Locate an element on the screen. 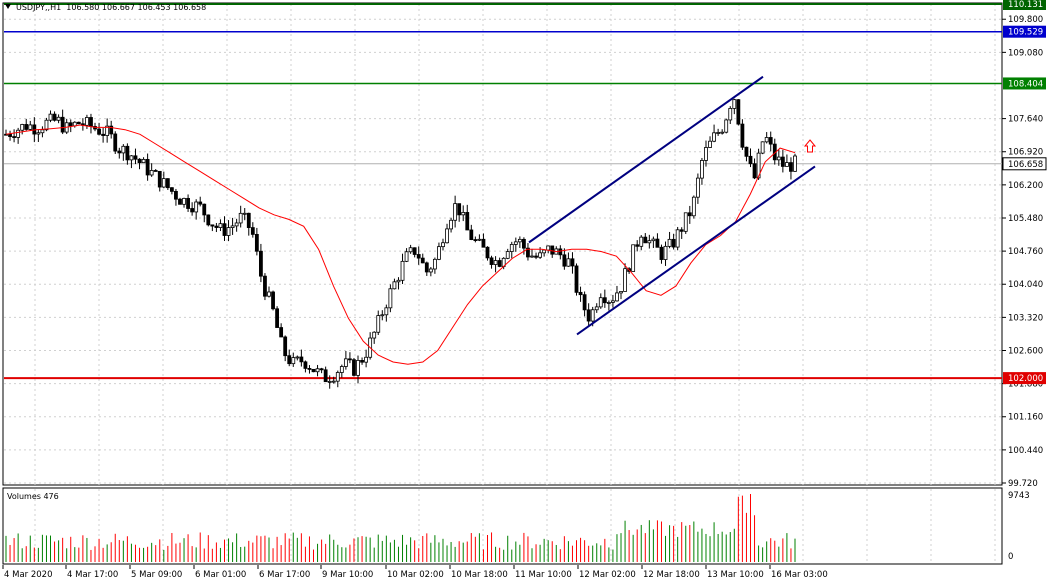 The width and height of the screenshot is (1049, 586). time-label: 4 Mar 17:00 is located at coordinates (92, 575).